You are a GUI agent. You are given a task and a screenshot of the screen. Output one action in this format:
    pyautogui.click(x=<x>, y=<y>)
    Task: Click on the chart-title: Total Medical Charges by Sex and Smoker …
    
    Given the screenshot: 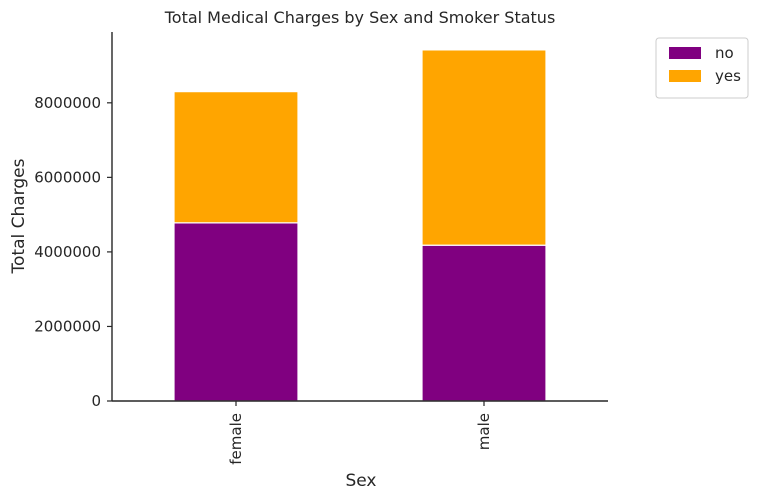 What is the action you would take?
    pyautogui.click(x=360, y=17)
    